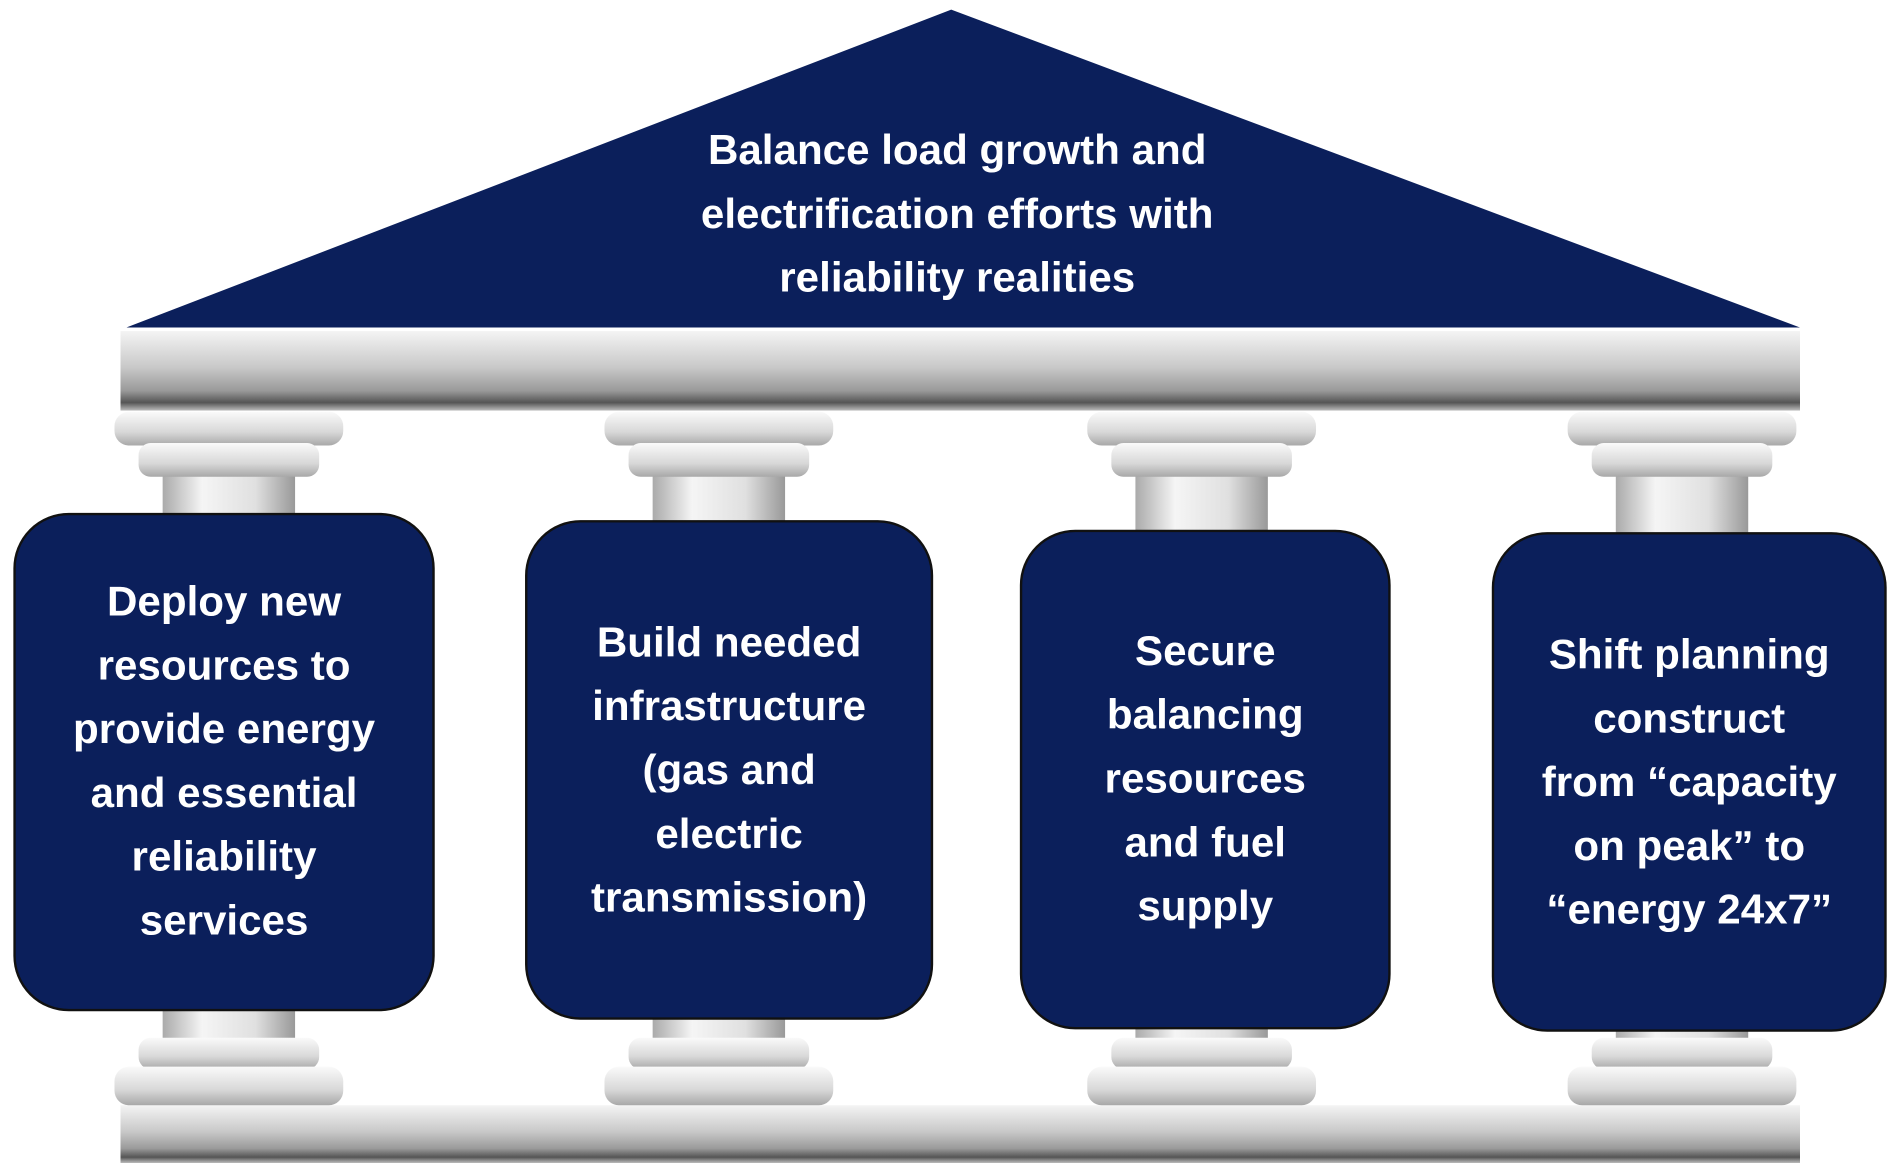  Describe the element at coordinates (729, 897) in the screenshot. I see `pillar-text: transmission)` at that location.